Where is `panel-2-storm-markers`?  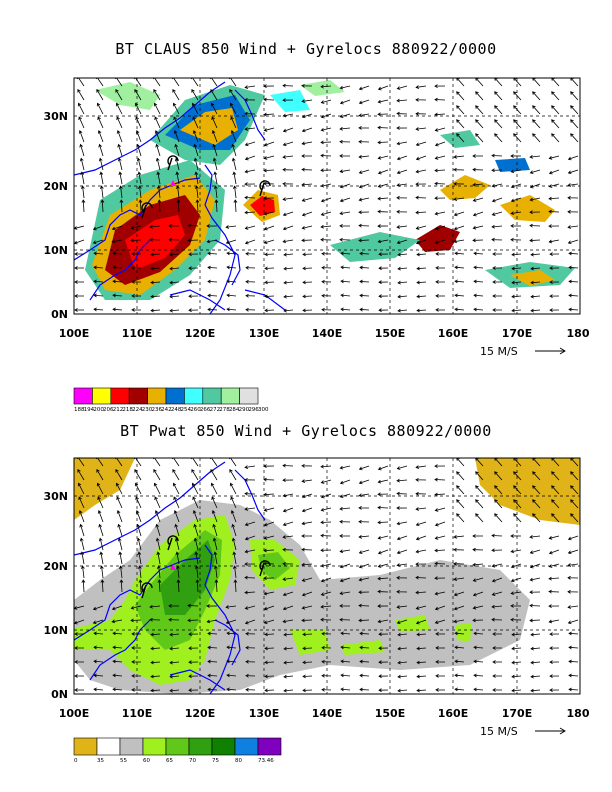
panel-2-storm-markers is located at coordinates (206, 567).